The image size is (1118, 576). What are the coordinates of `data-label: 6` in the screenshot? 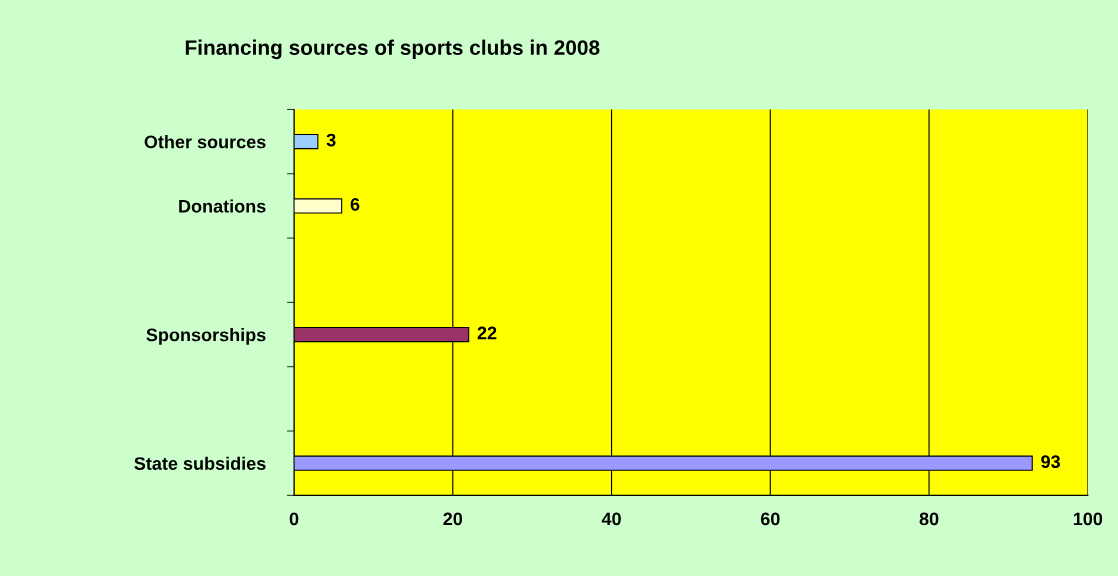 It's located at (355, 204).